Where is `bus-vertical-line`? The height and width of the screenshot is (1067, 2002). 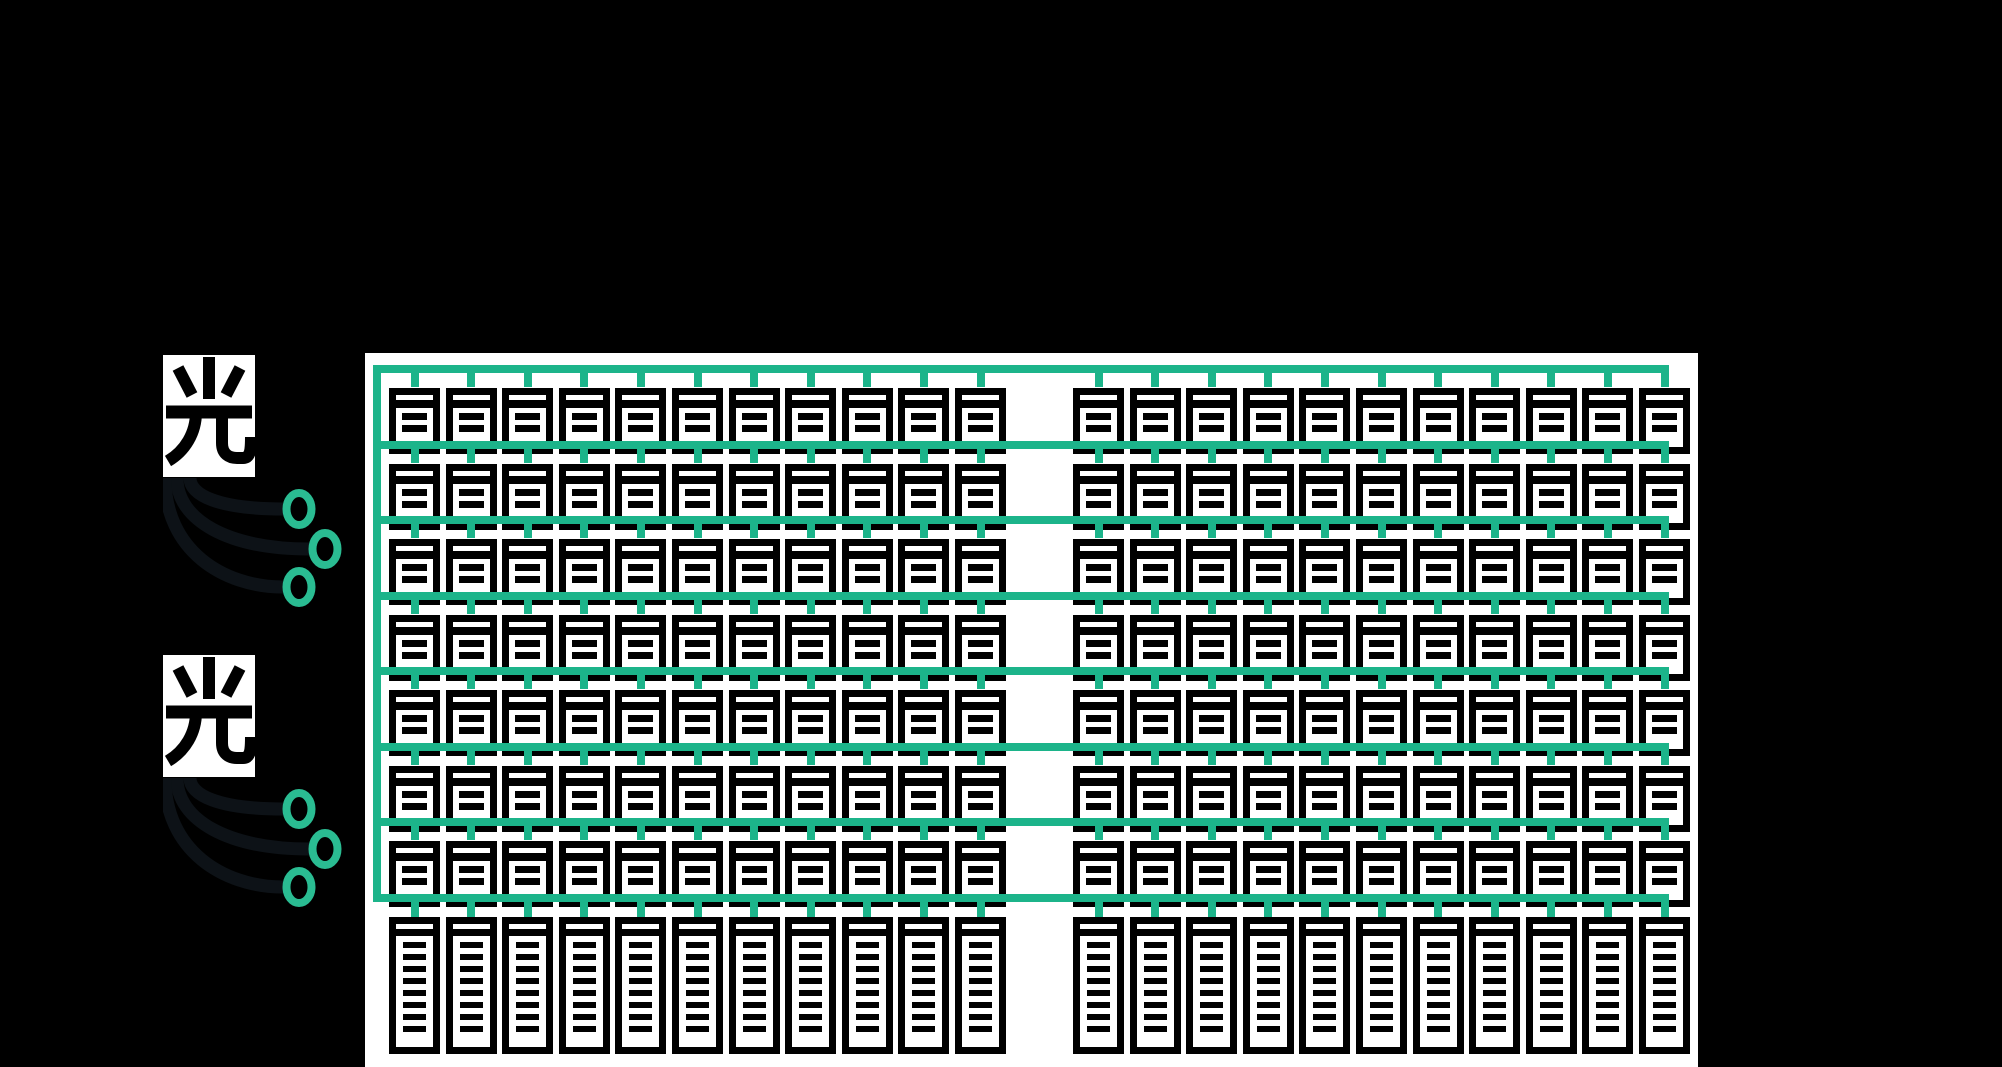
bus-vertical-line is located at coordinates (377, 633).